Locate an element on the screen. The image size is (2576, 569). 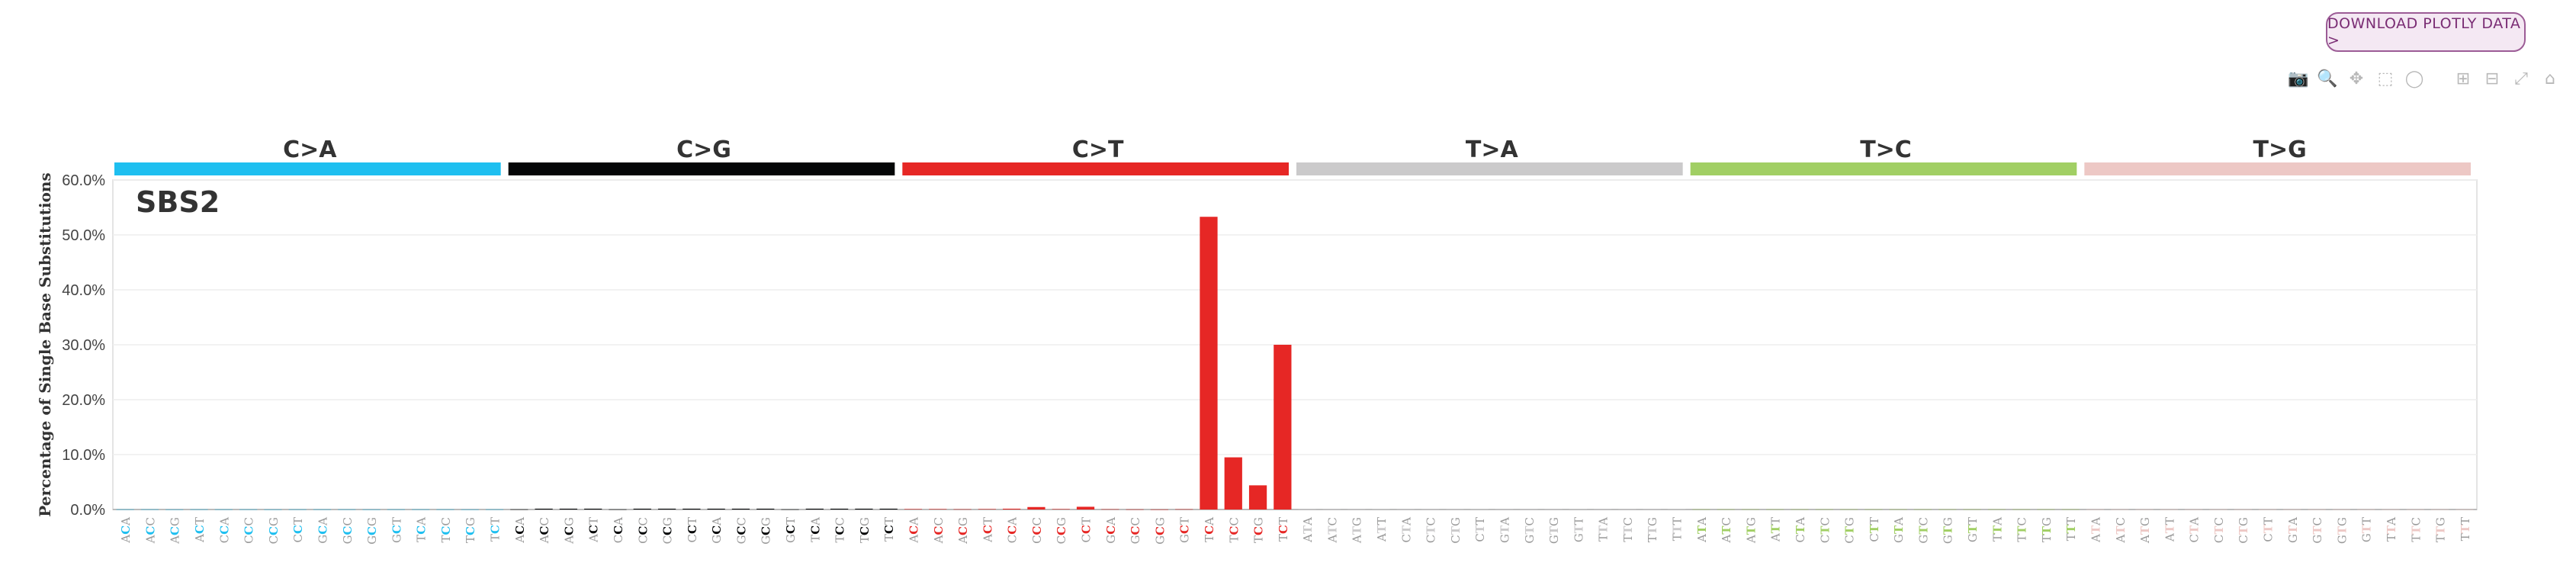
x-tick-label: TCA is located at coordinates (422, 529).